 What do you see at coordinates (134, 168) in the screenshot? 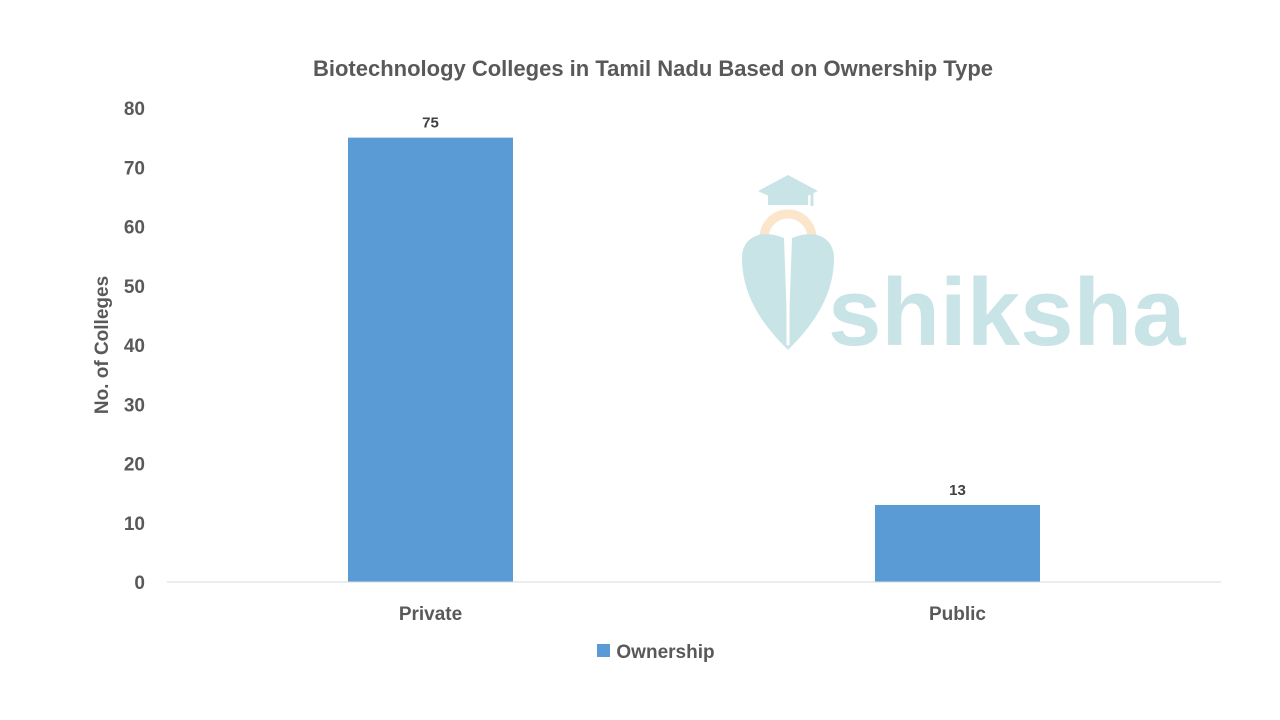
I see `y-tick-label: 70` at bounding box center [134, 168].